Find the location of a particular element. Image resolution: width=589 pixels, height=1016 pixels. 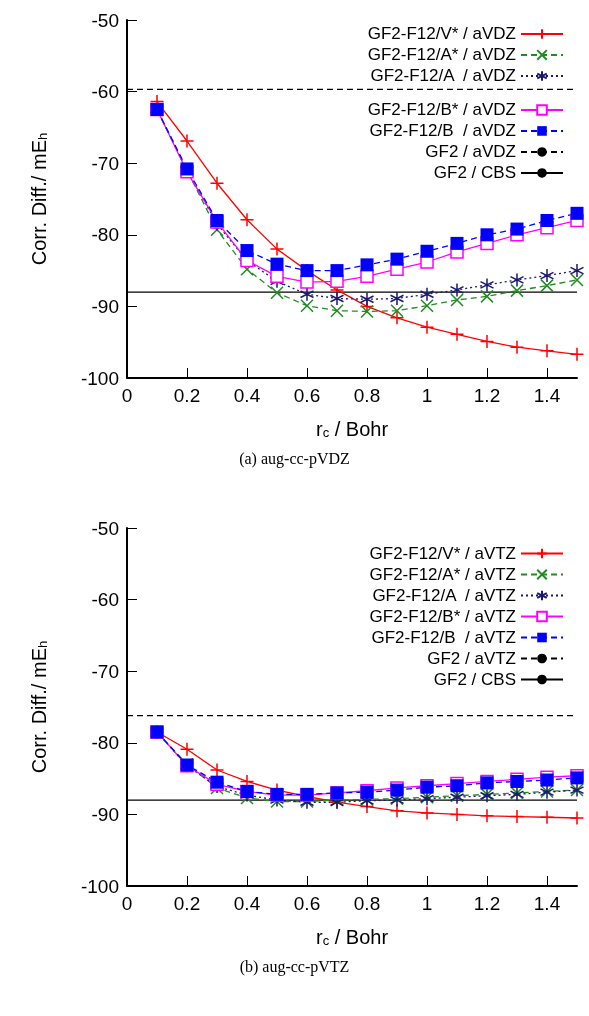

legend-label: GF2-F12/A / aVTZ is located at coordinates (444, 595).